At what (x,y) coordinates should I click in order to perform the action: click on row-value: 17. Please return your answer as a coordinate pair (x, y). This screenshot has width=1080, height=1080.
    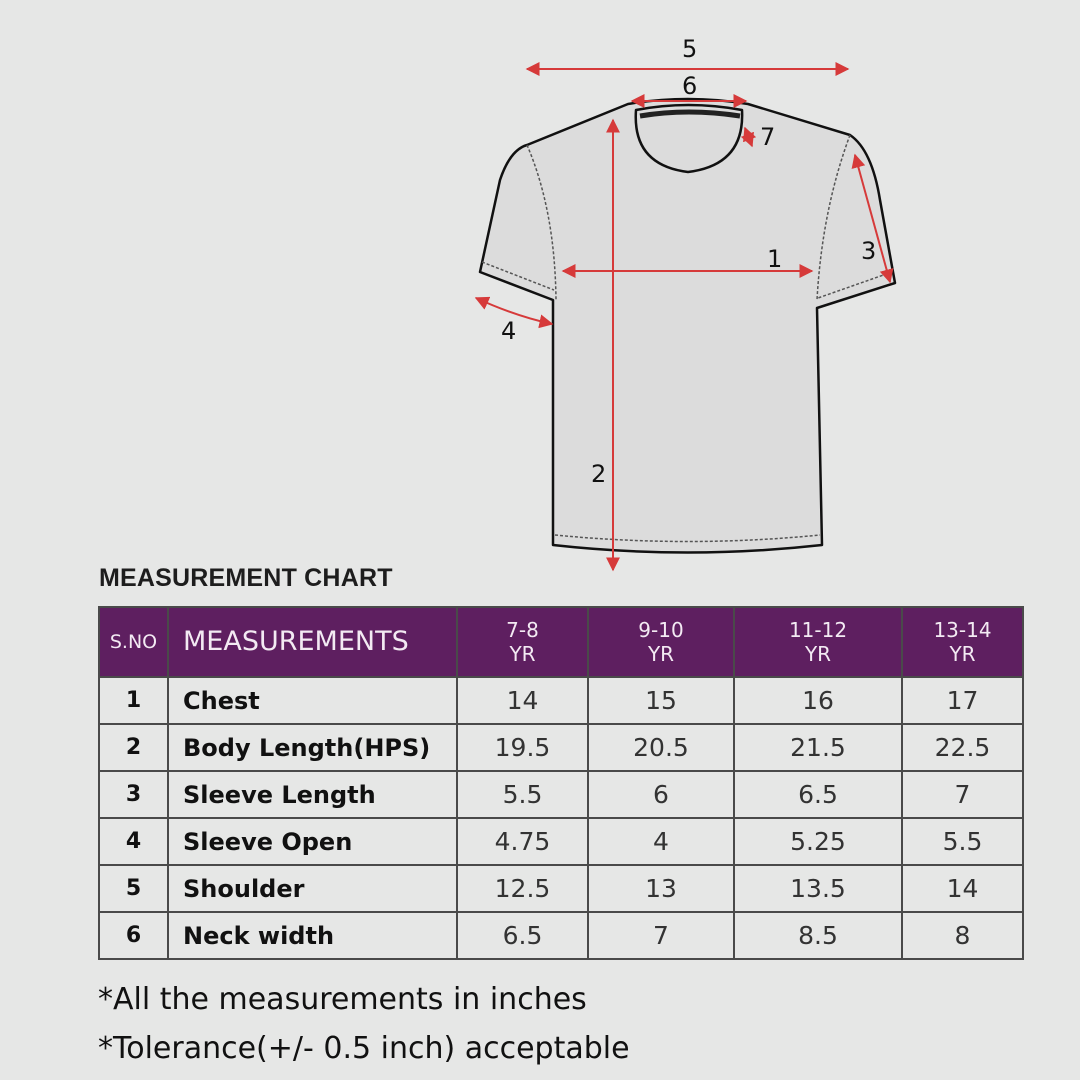
    Looking at the image, I should click on (962, 700).